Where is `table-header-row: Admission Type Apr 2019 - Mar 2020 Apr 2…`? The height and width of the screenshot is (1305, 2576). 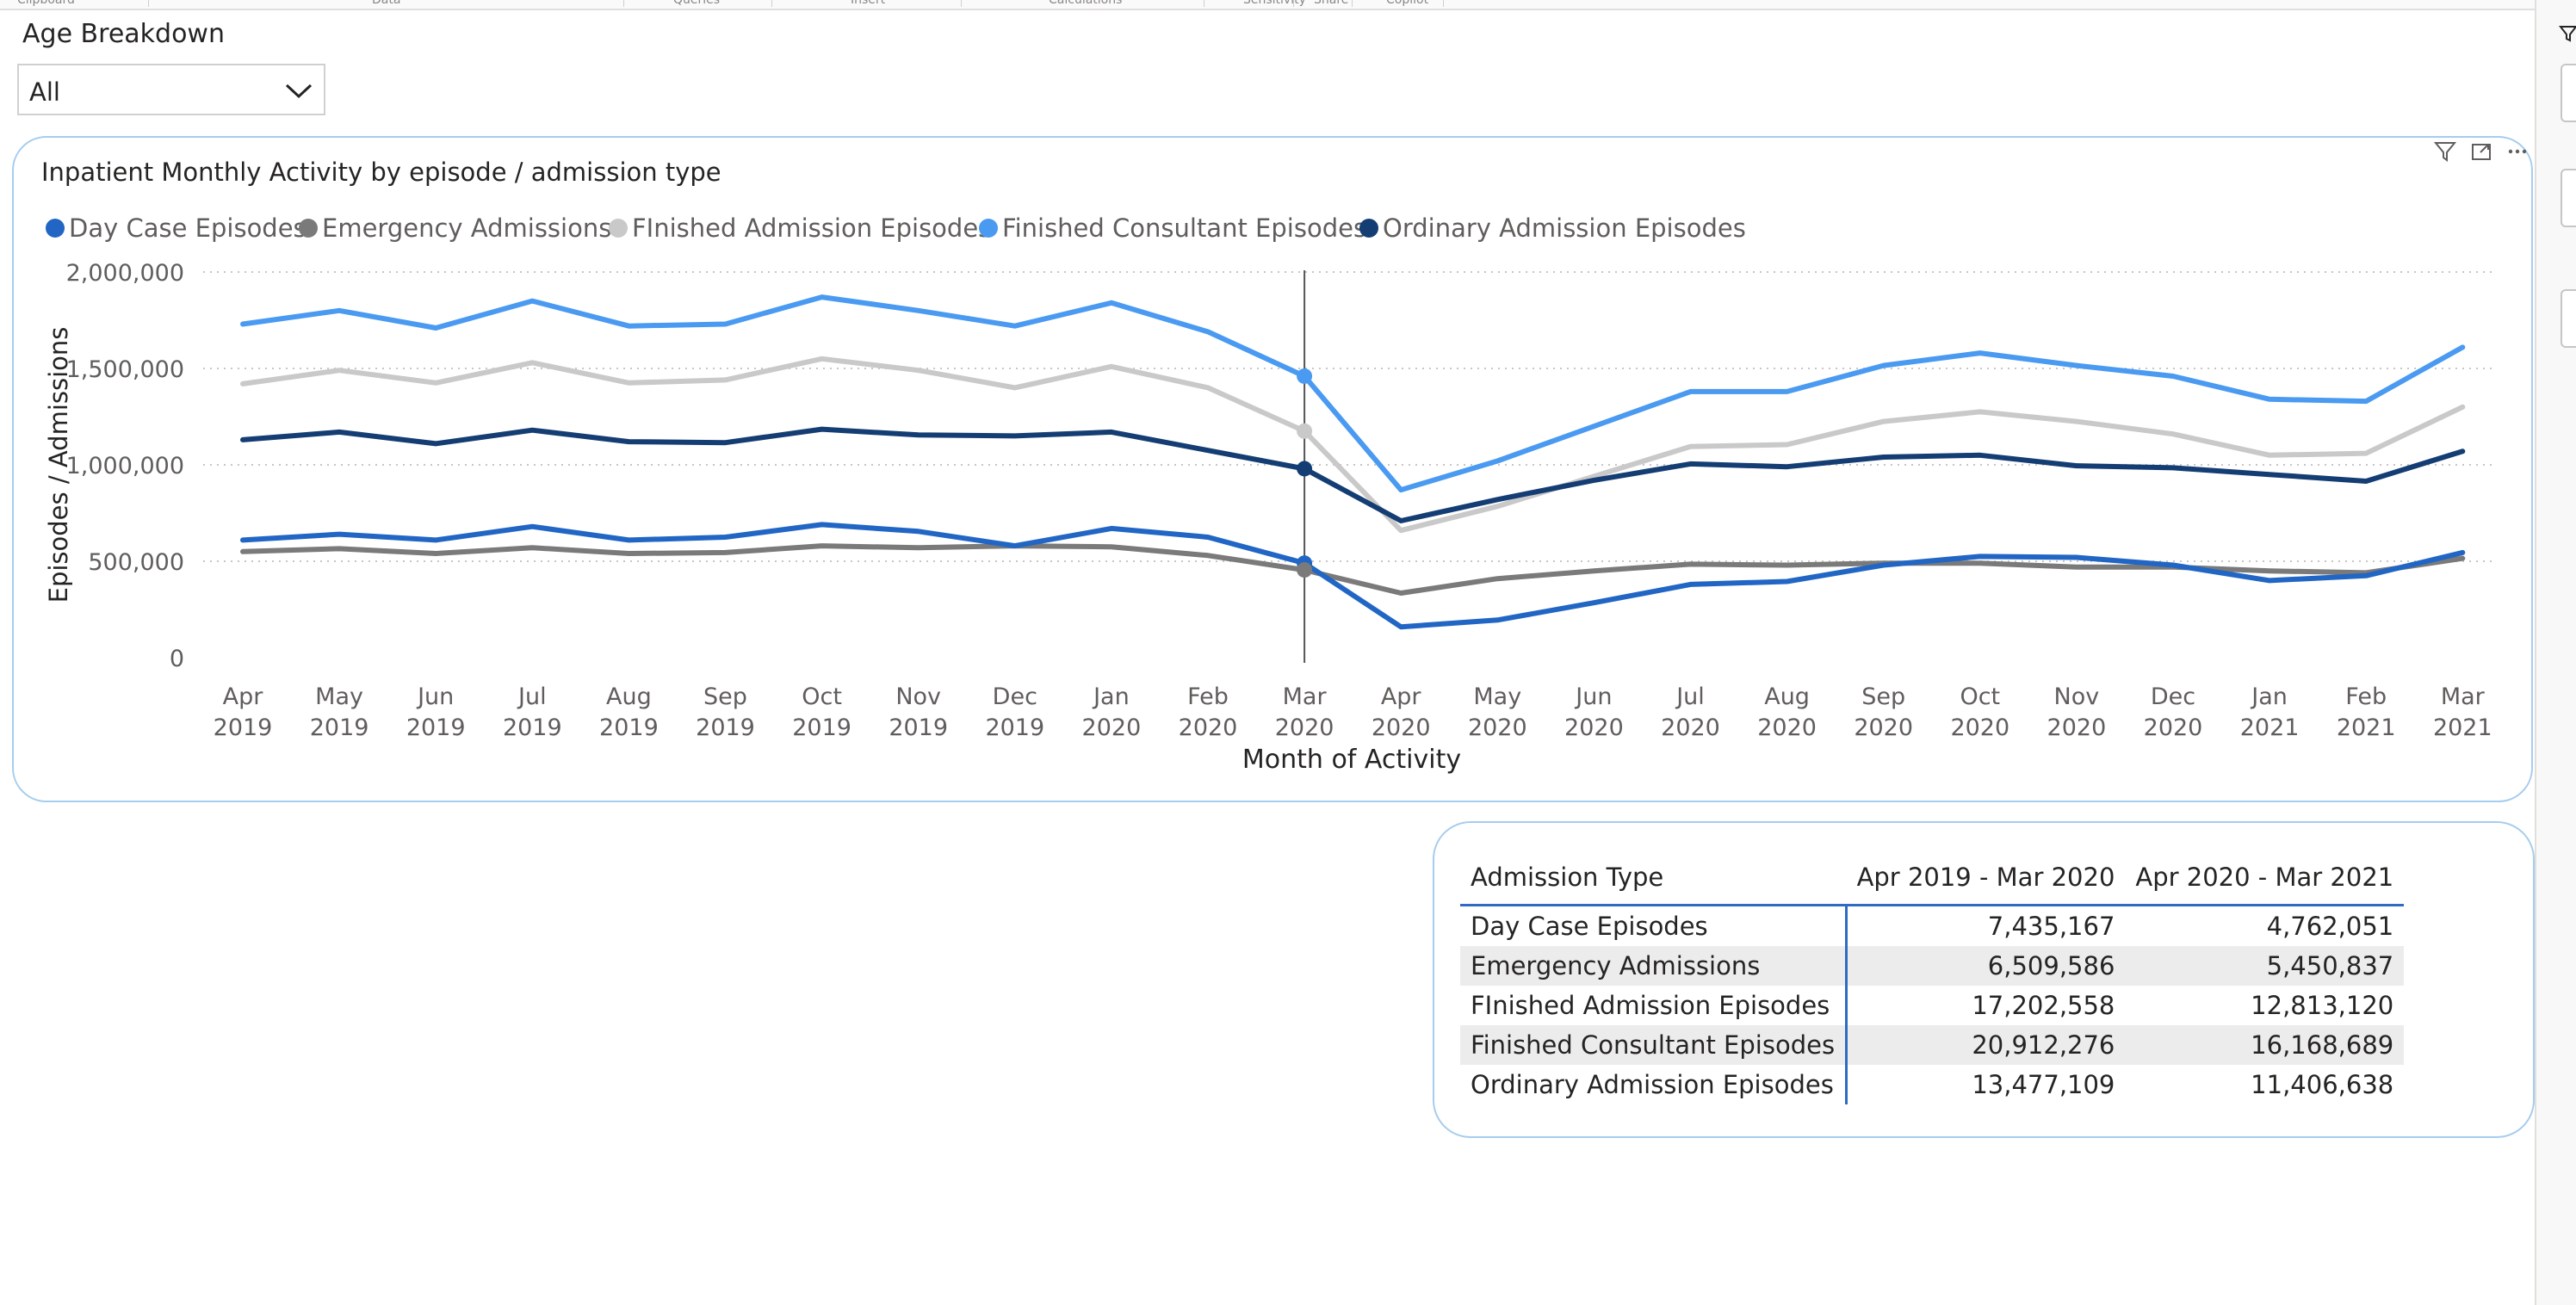 table-header-row: Admission Type Apr 2019 - Mar 2020 Apr 2… is located at coordinates (1933, 878).